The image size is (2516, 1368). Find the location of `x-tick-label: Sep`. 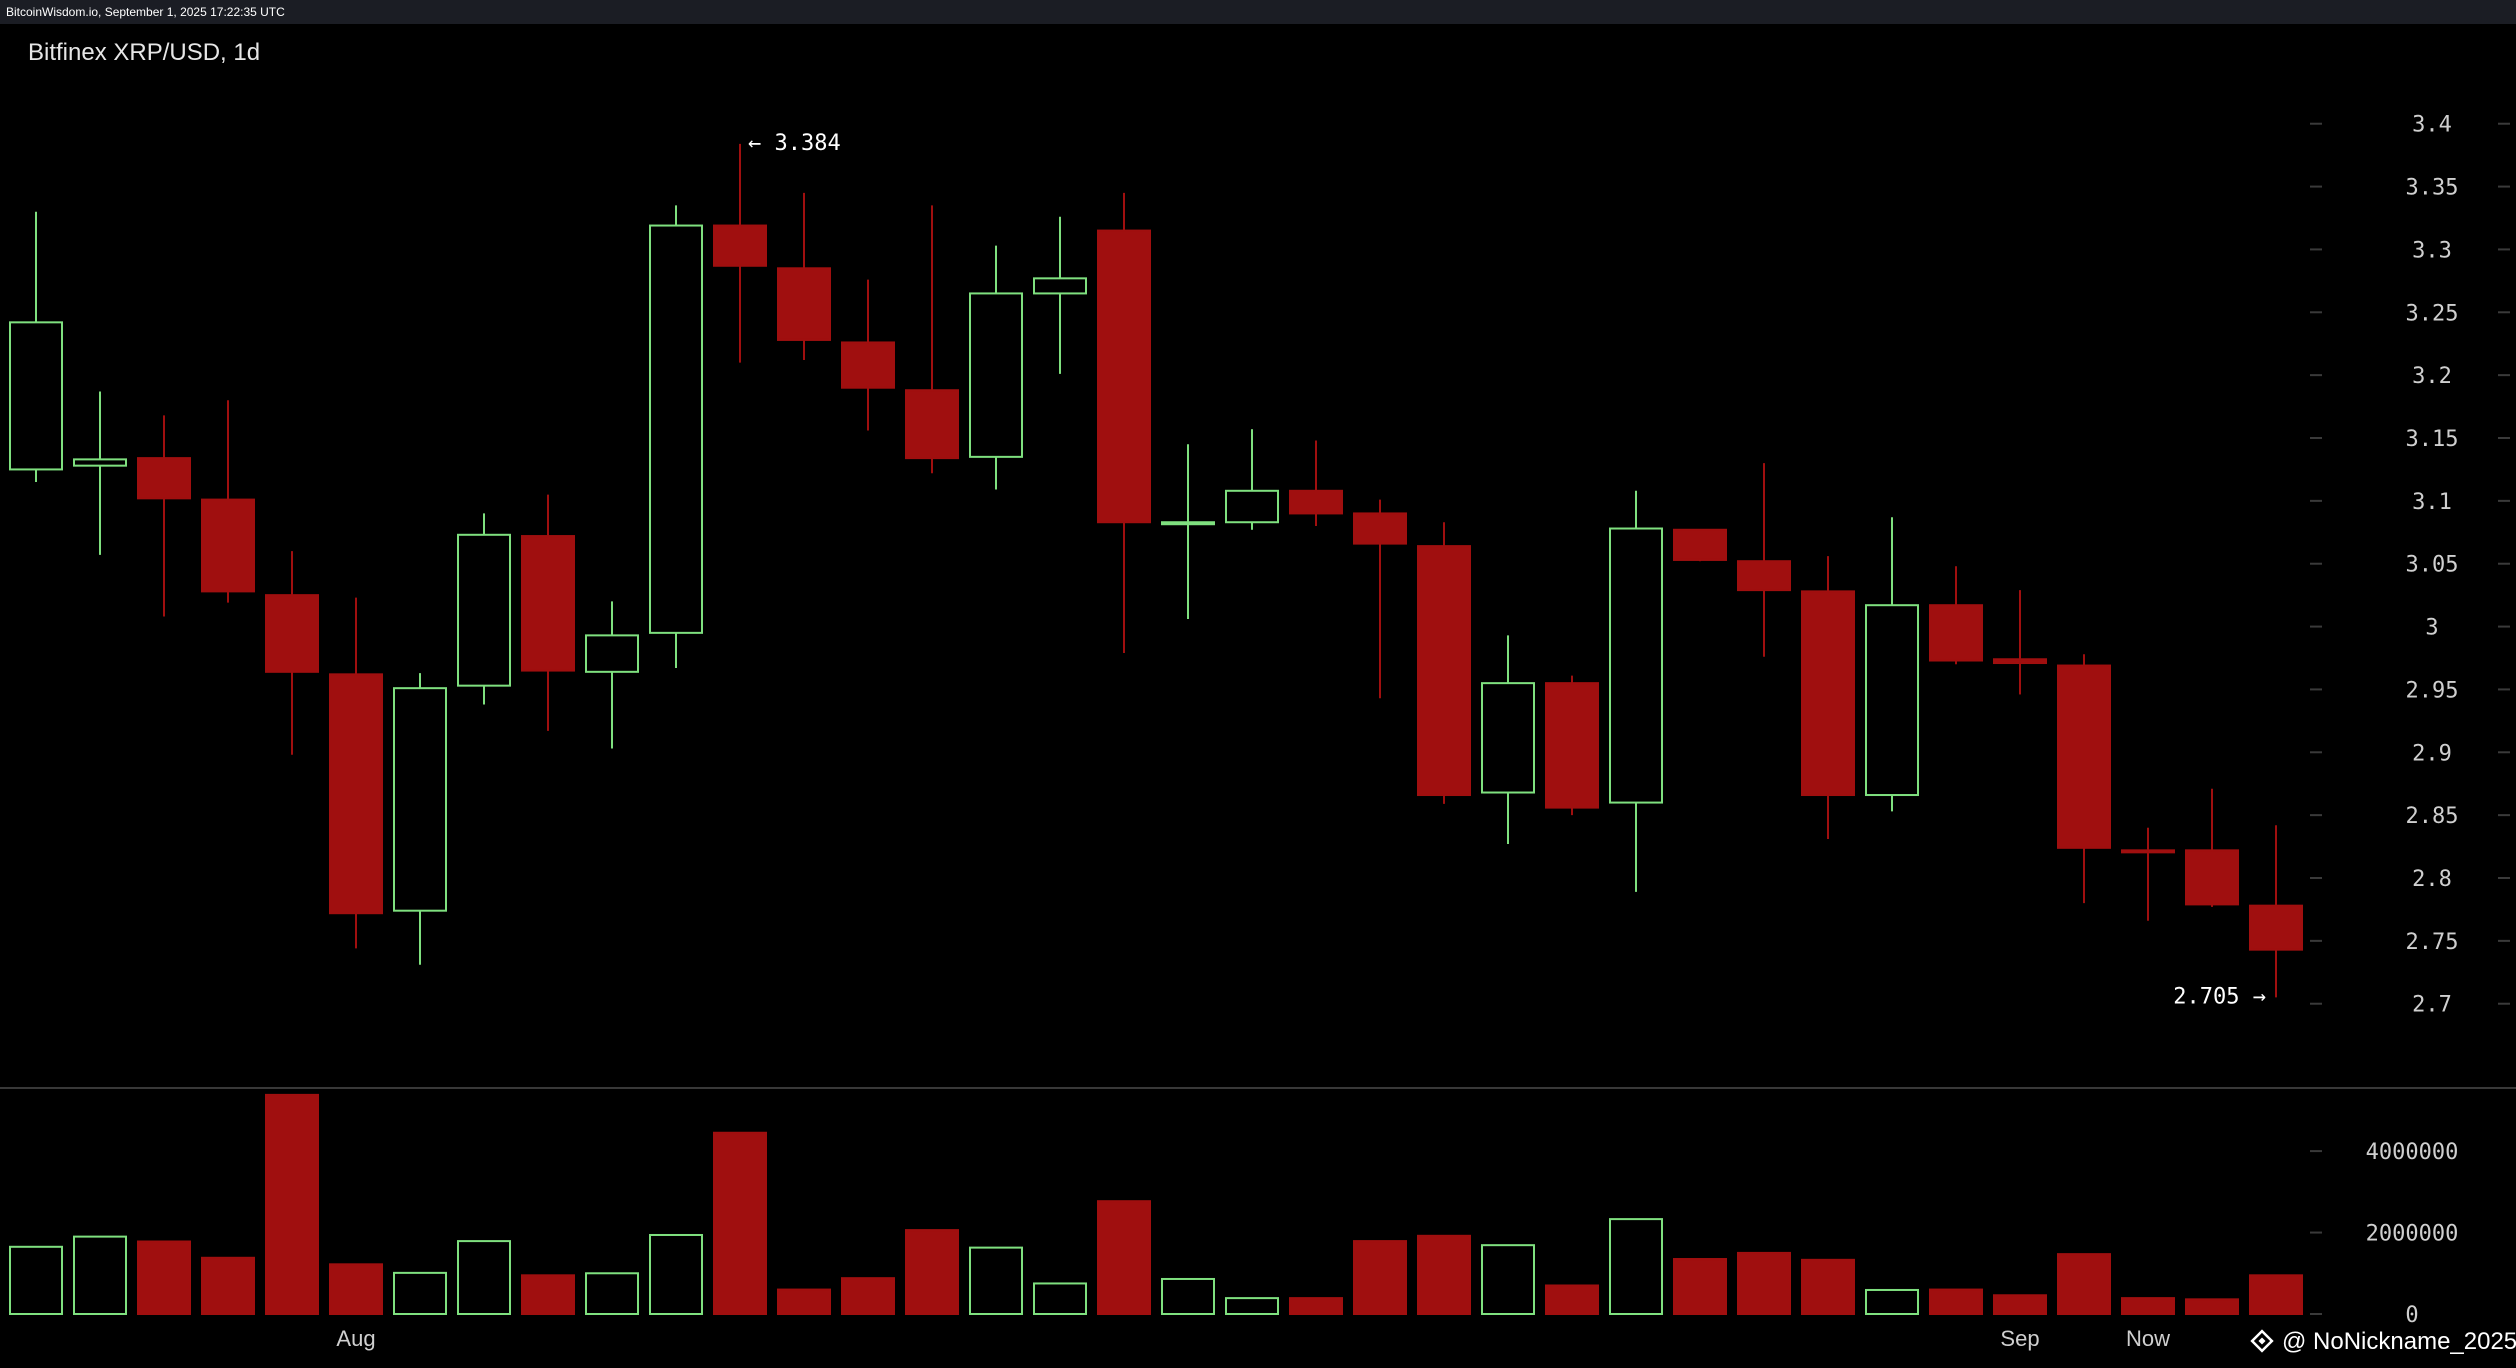

x-tick-label: Sep is located at coordinates (2019, 1338).